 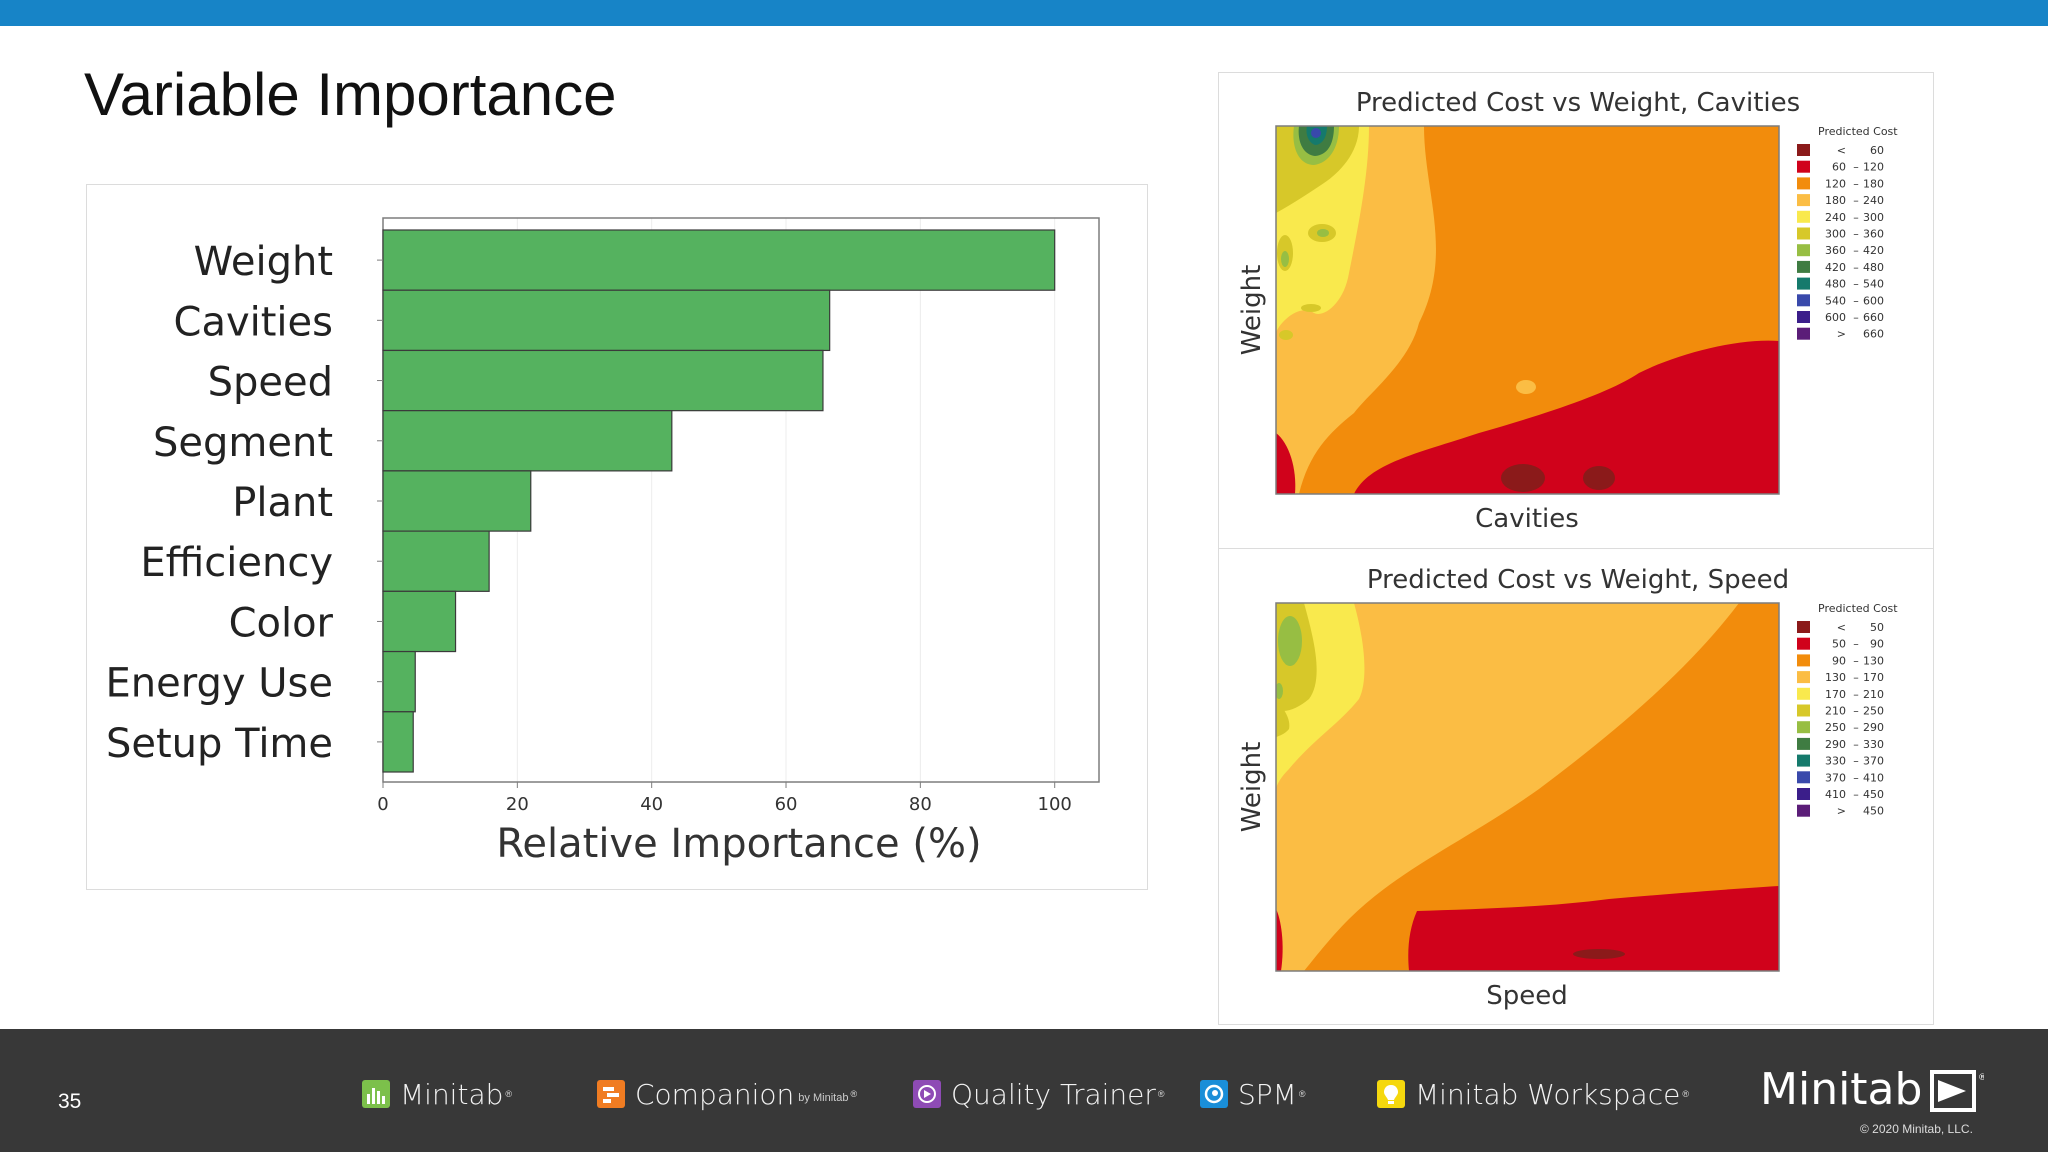 I want to click on legend-high-value: 480, so click(x=1873, y=267).